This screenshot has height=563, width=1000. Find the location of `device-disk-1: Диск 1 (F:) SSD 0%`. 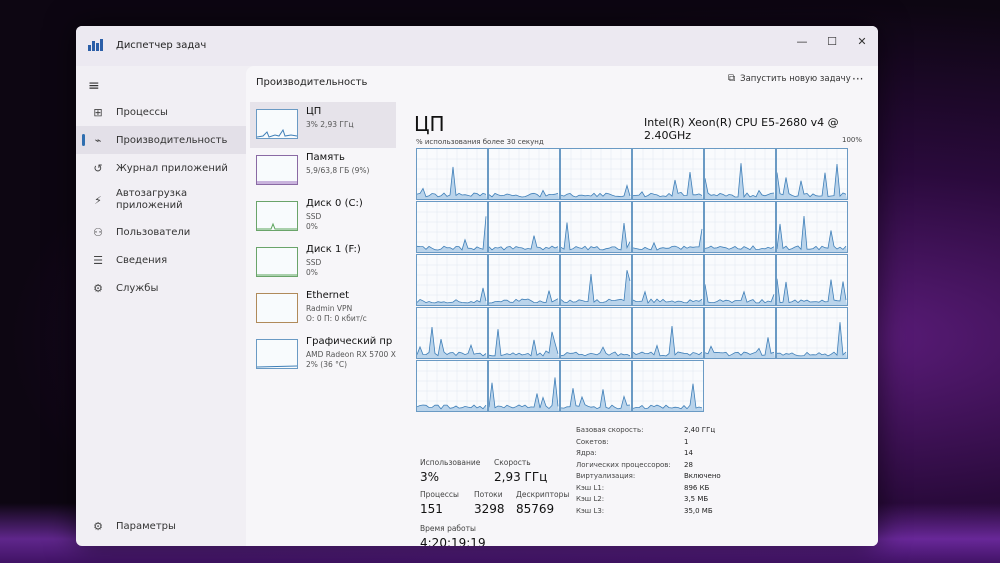

device-disk-1: Диск 1 (F:) SSD 0% is located at coordinates (323, 263).